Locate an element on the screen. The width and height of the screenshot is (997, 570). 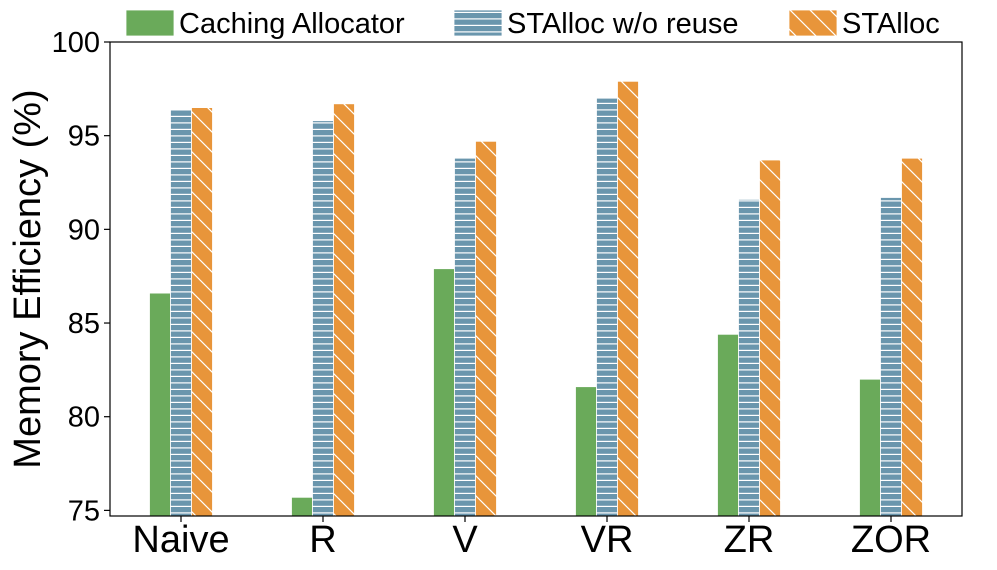
bar-zr-stalloc-w-o-reuse is located at coordinates (749, 357).